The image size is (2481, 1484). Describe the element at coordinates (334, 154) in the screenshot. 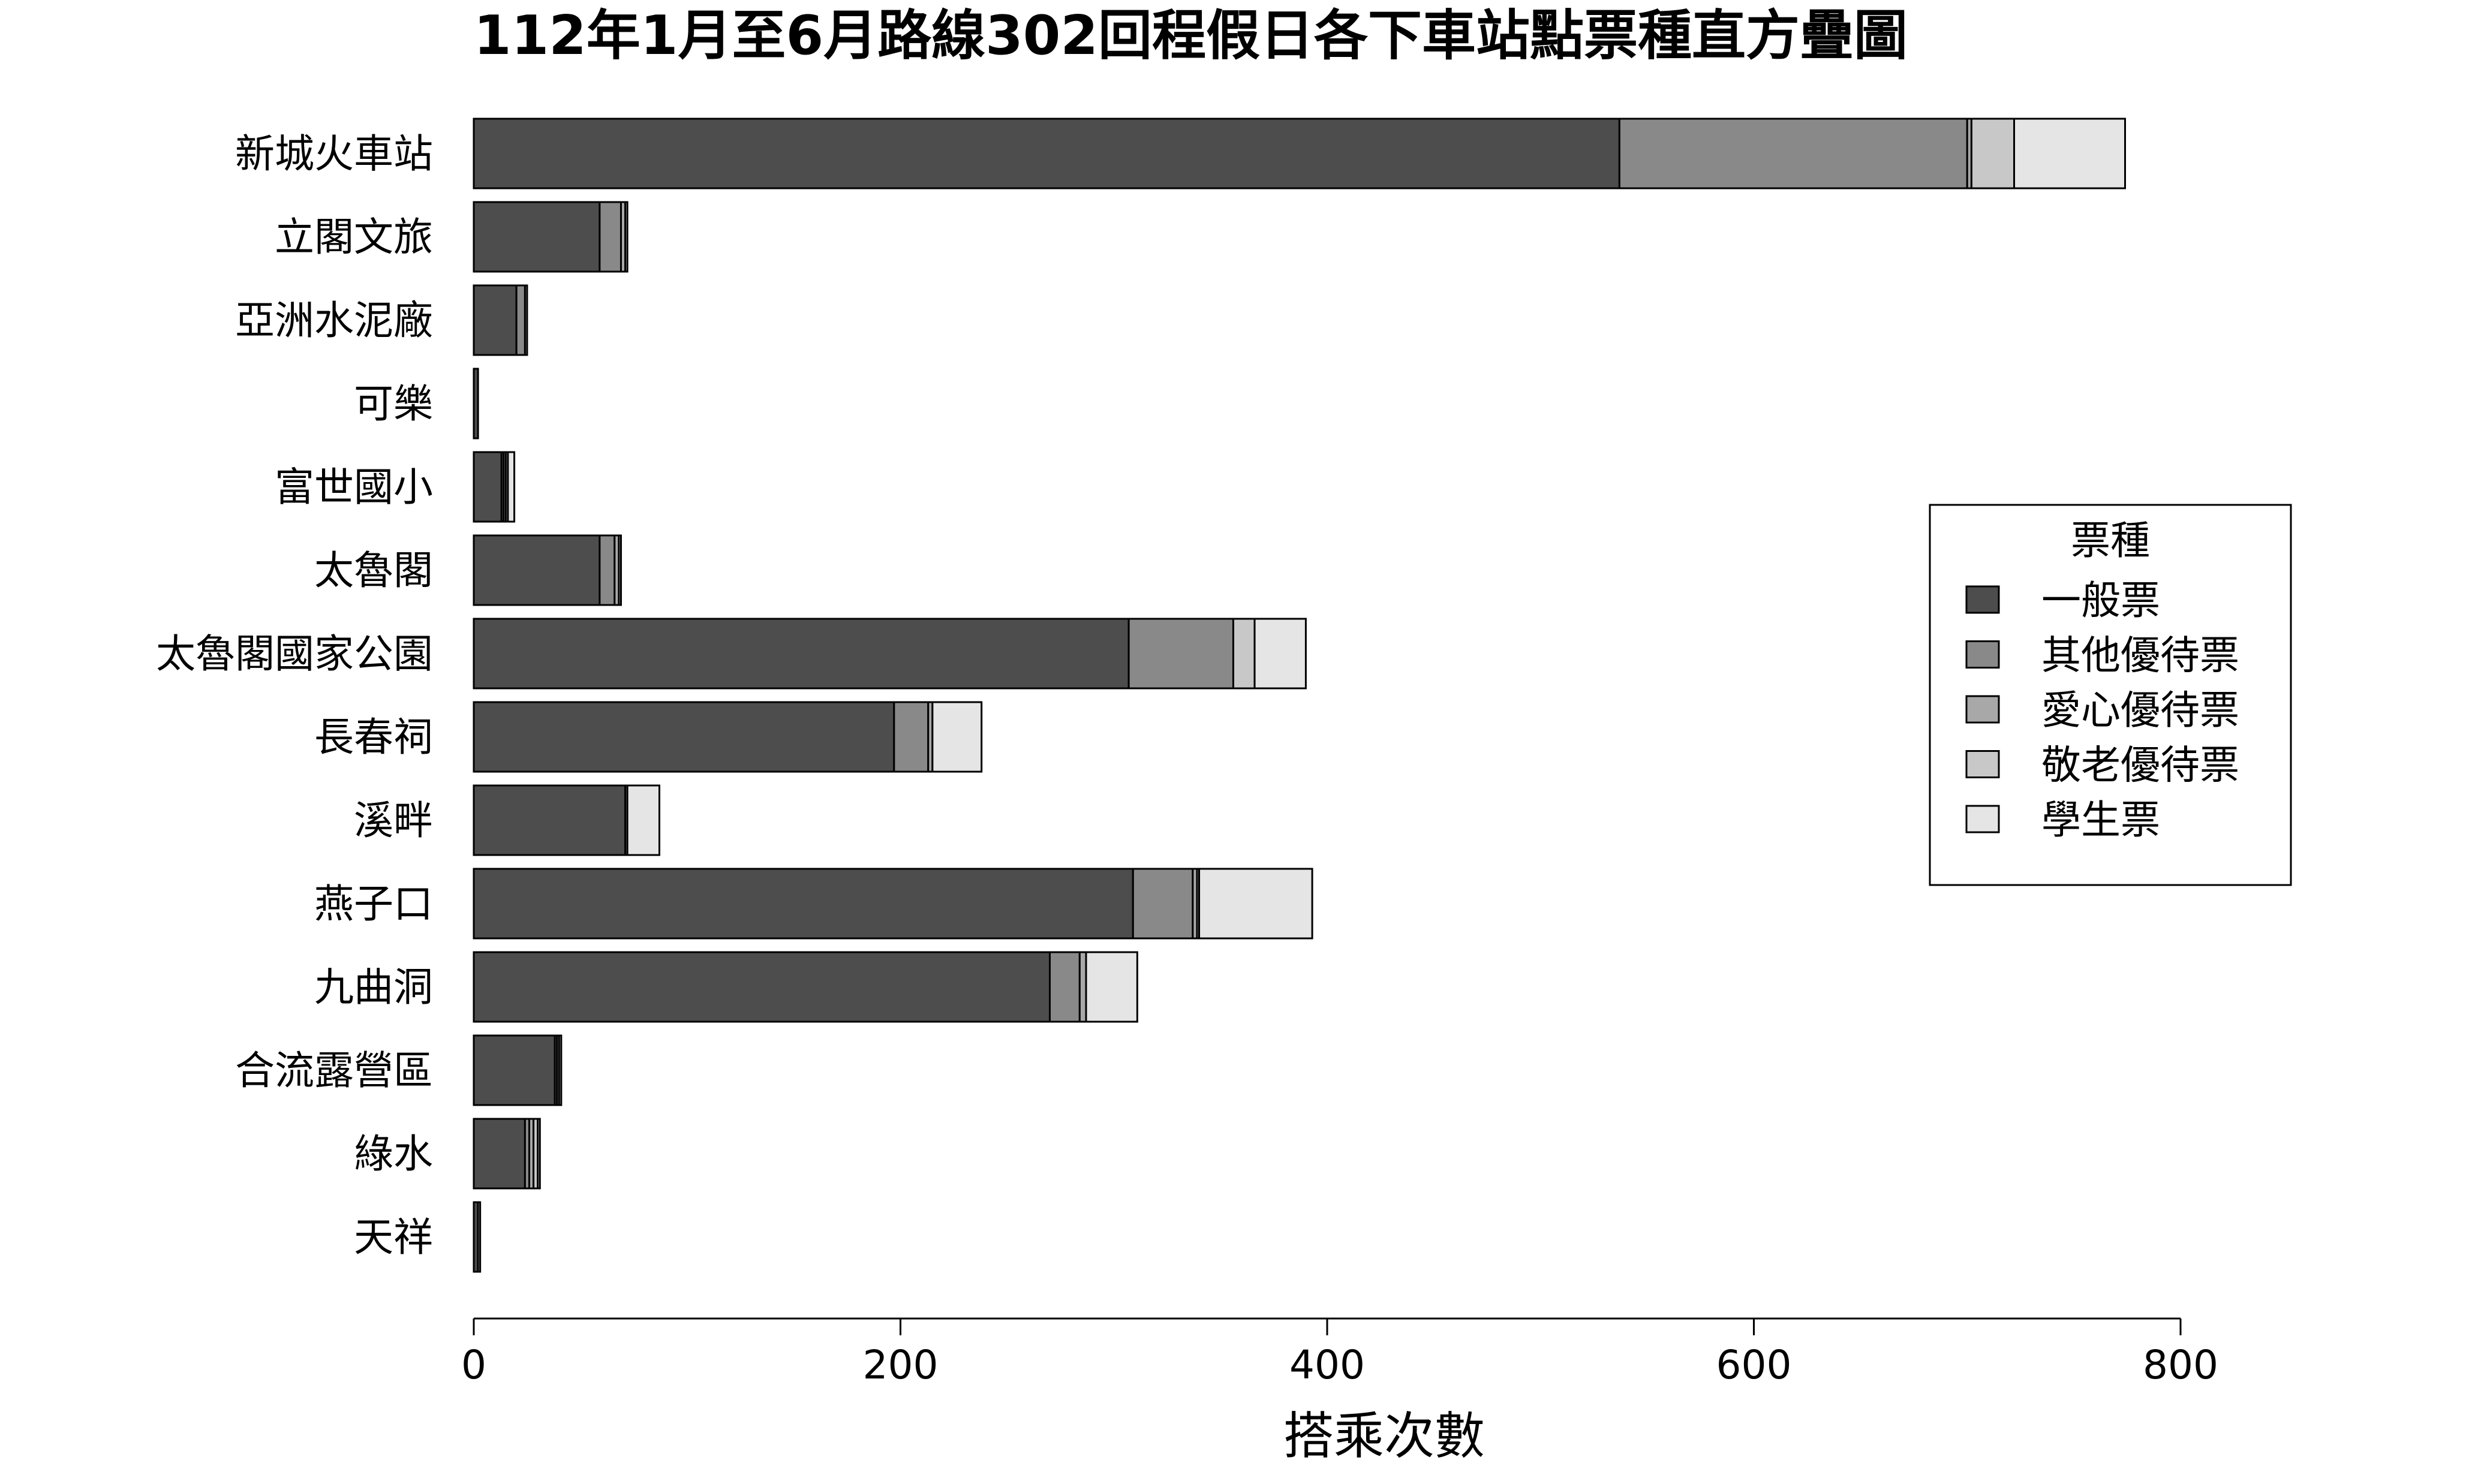

I see `category-label: 新城火車站` at that location.